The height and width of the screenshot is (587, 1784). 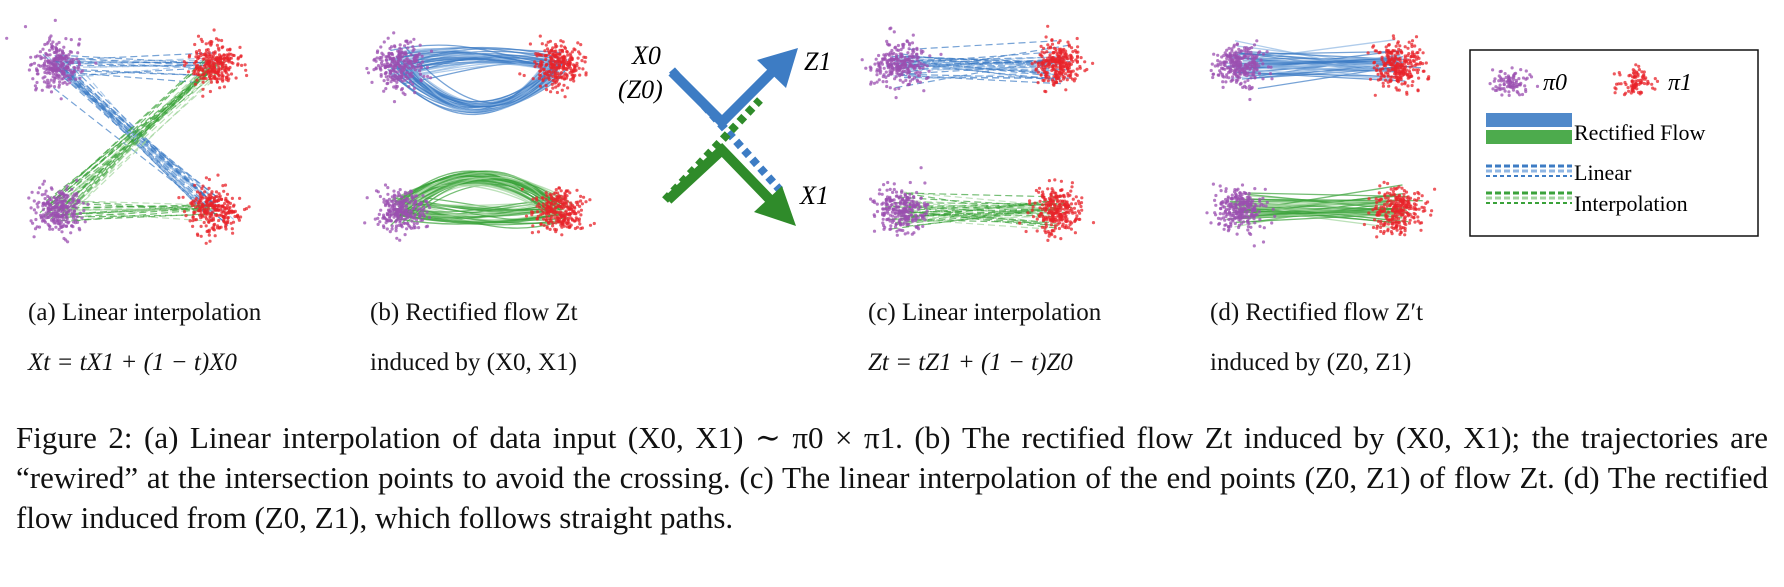 I want to click on panel-c-pi0-top, so click(x=901, y=63).